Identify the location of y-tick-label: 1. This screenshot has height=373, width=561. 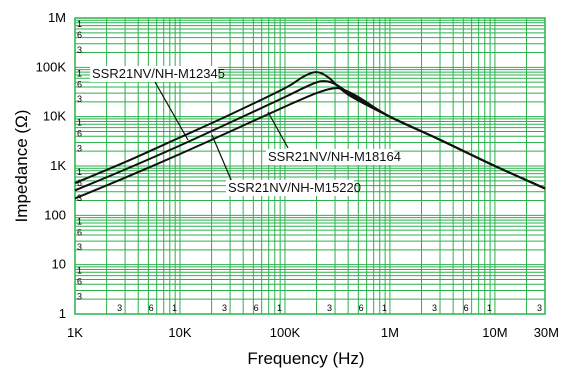
(62, 313).